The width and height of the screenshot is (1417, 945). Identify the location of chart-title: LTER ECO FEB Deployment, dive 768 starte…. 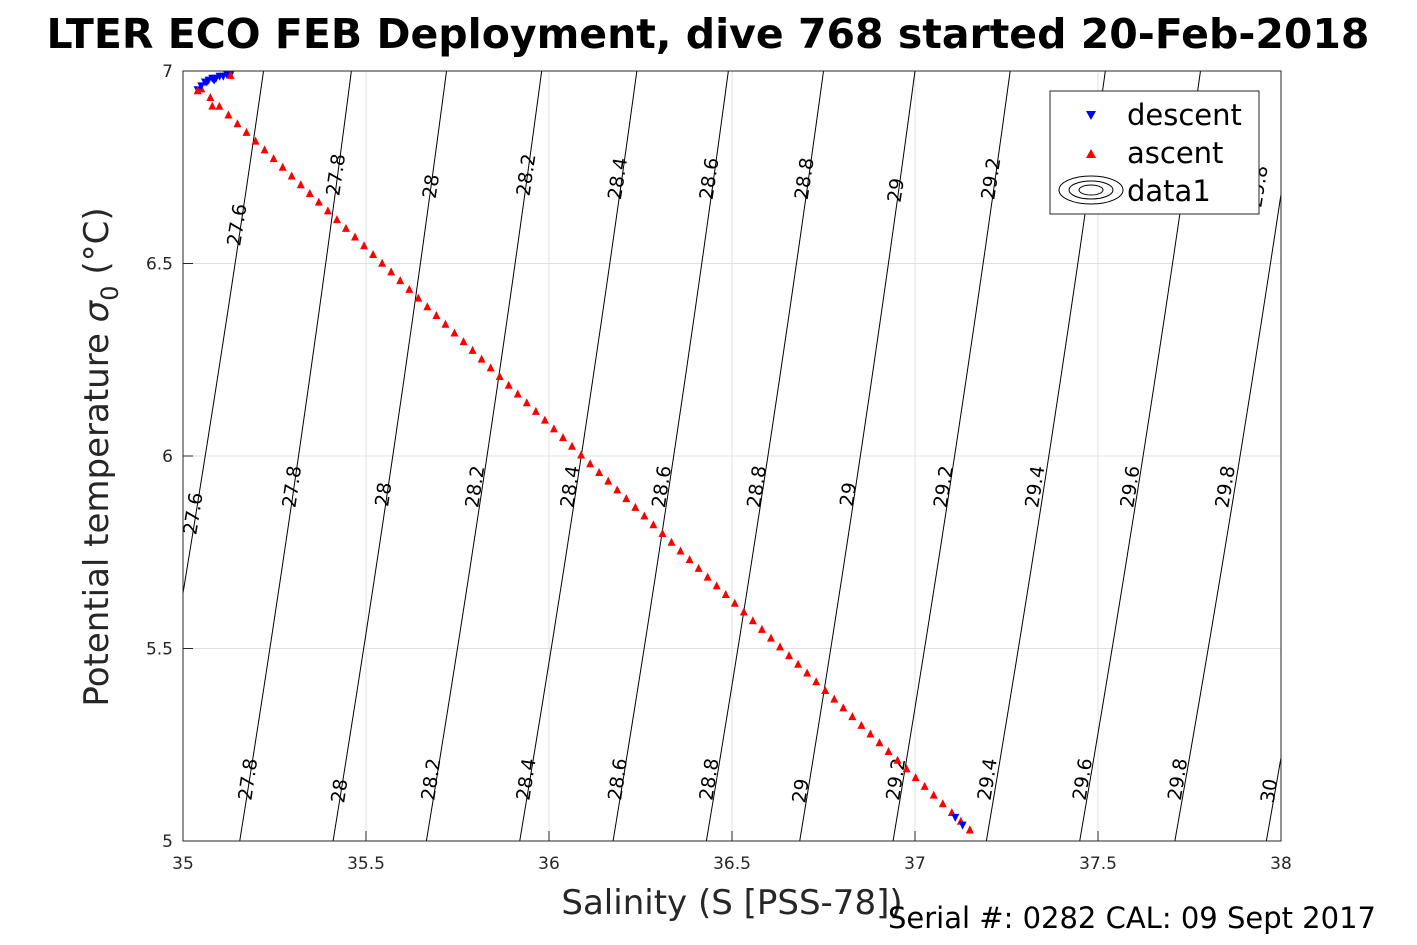
(708, 34).